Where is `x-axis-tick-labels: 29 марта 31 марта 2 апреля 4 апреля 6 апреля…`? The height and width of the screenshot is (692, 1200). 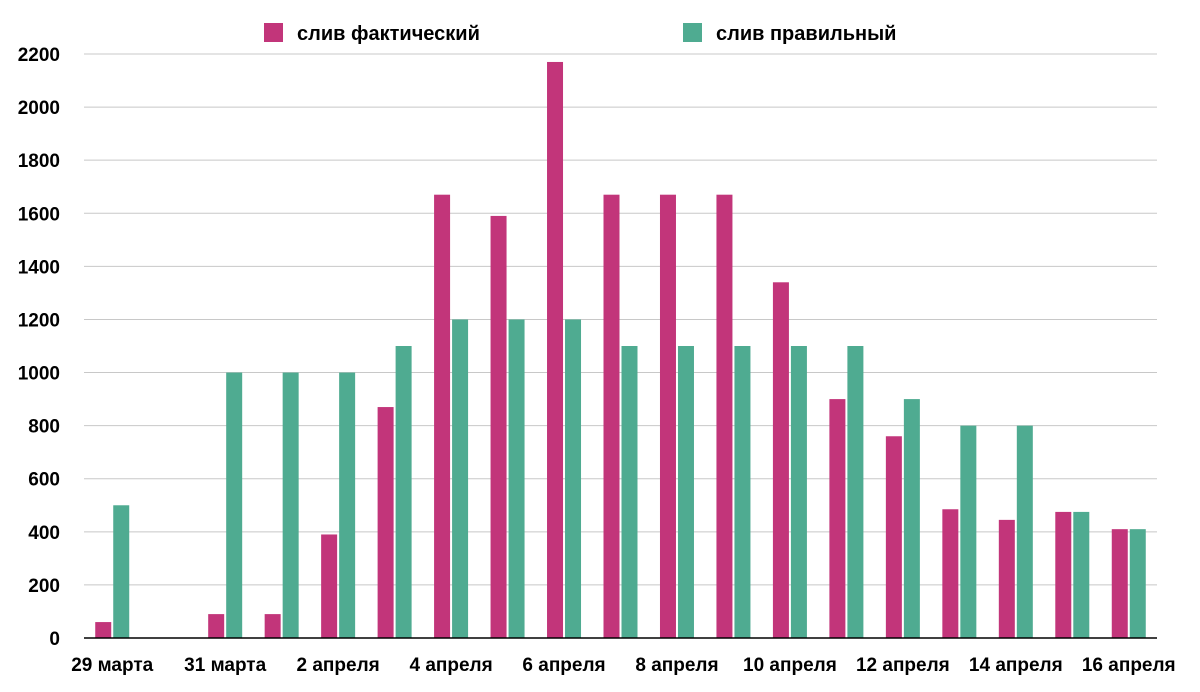 x-axis-tick-labels: 29 марта 31 марта 2 апреля 4 апреля 6 апреля… is located at coordinates (623, 665).